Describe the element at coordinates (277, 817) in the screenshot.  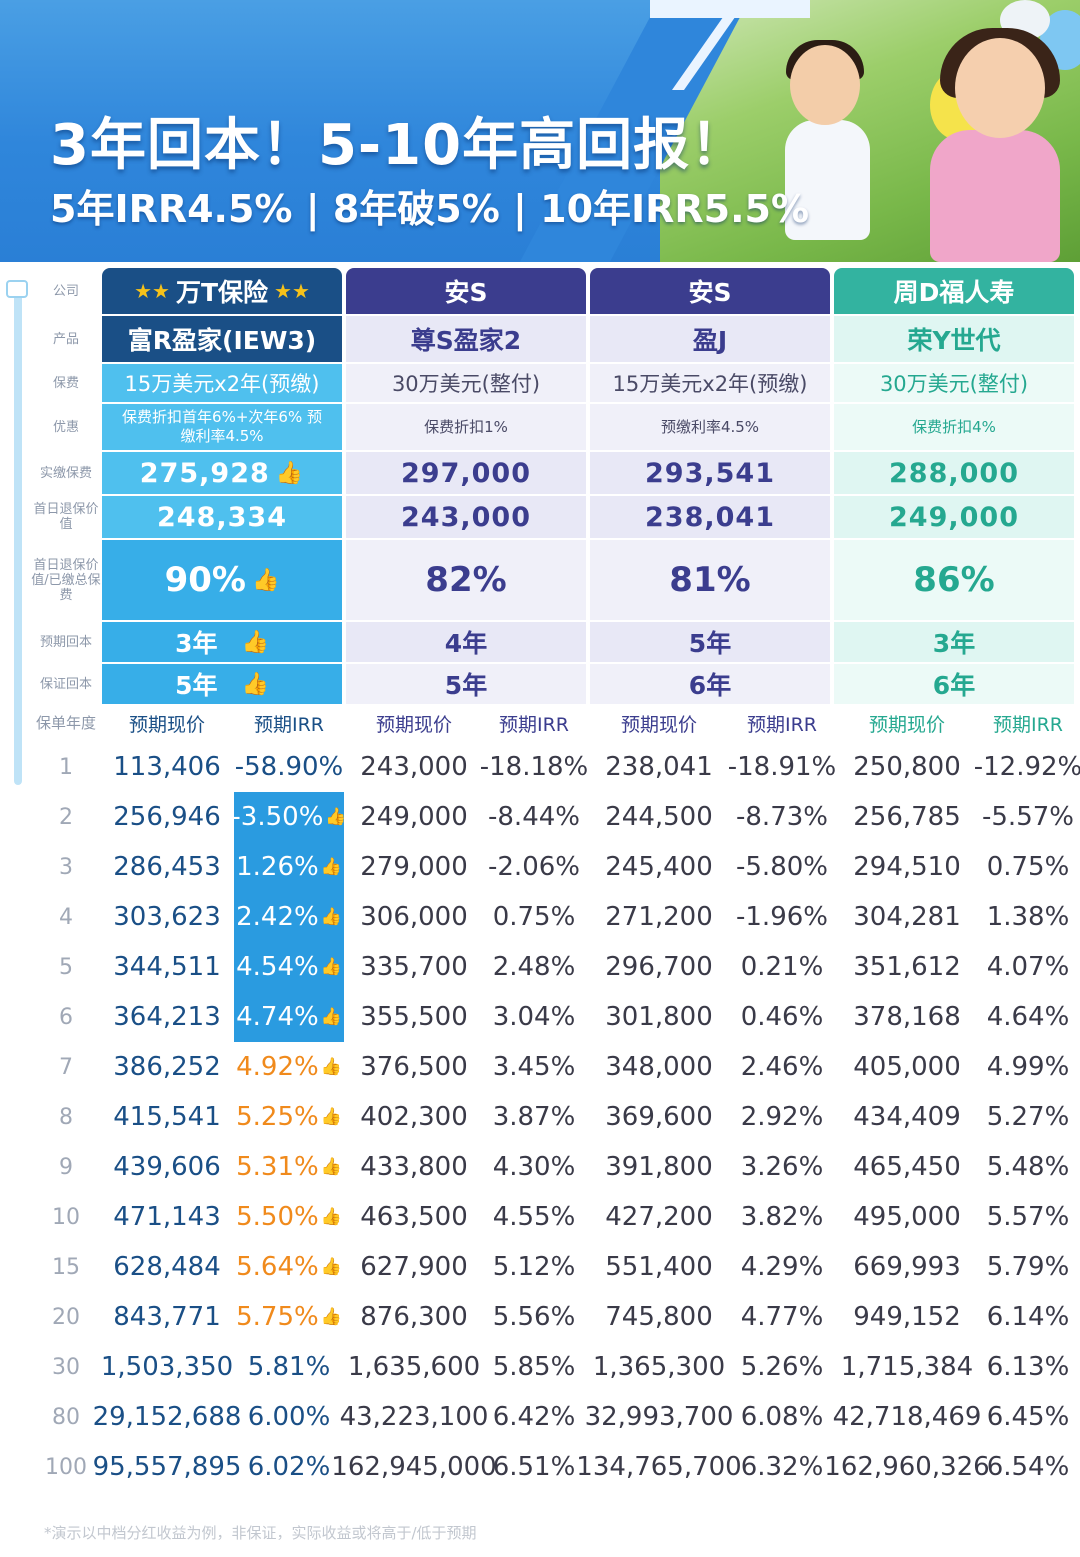
I see `irr-value: -3.50%` at that location.